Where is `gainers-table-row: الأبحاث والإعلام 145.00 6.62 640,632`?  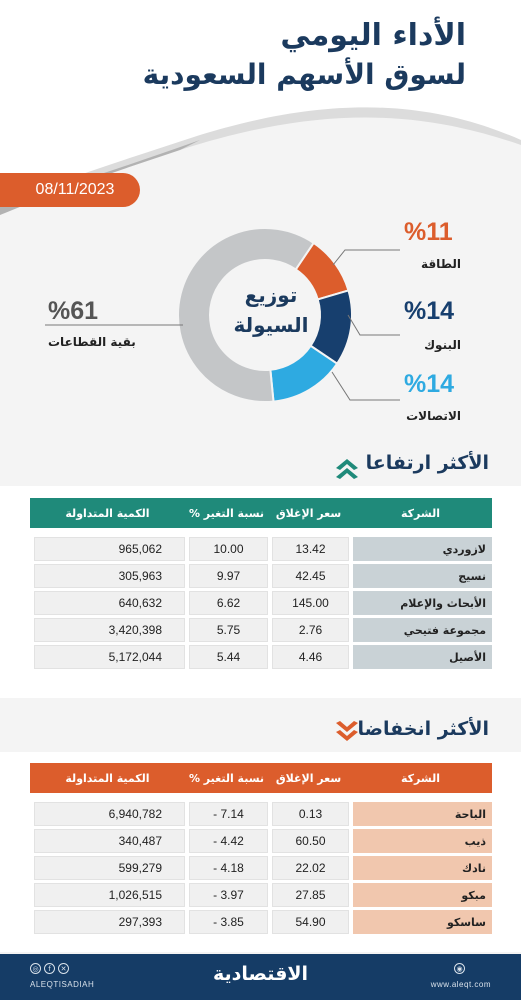
gainers-table-row: الأبحاث والإعلام 145.00 6.62 640,632 is located at coordinates (261, 603).